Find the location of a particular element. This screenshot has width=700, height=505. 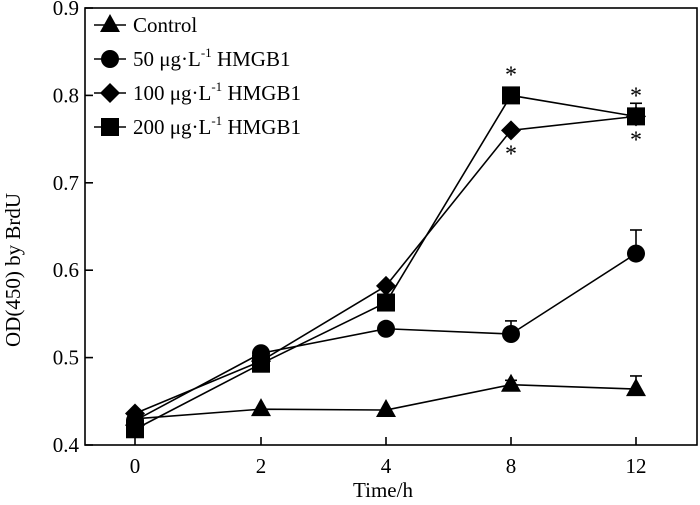

y-tick-label: 0.6 is located at coordinates (66, 270).